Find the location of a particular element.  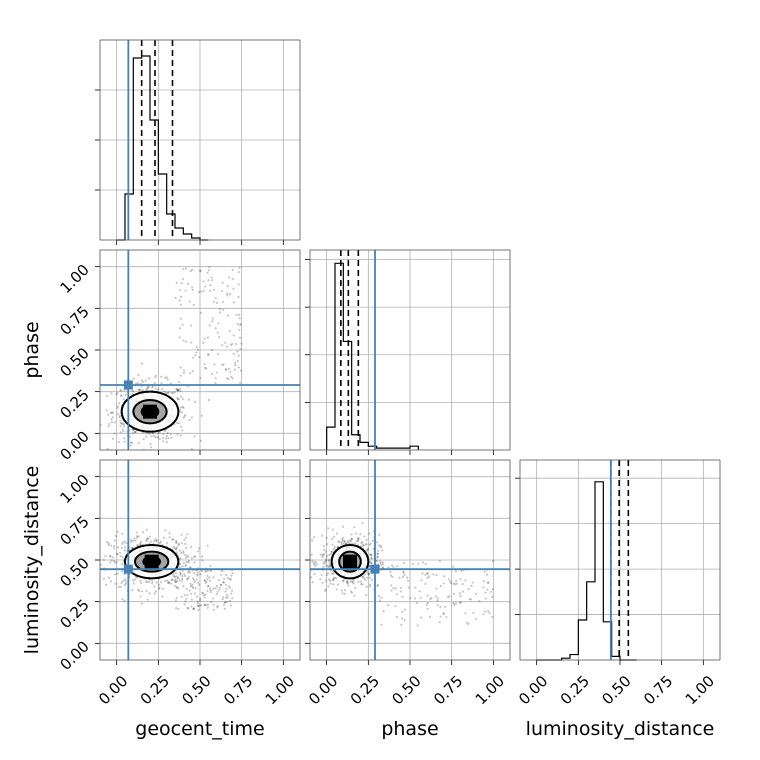

x-tick-label: 0.25 is located at coordinates (575, 690).